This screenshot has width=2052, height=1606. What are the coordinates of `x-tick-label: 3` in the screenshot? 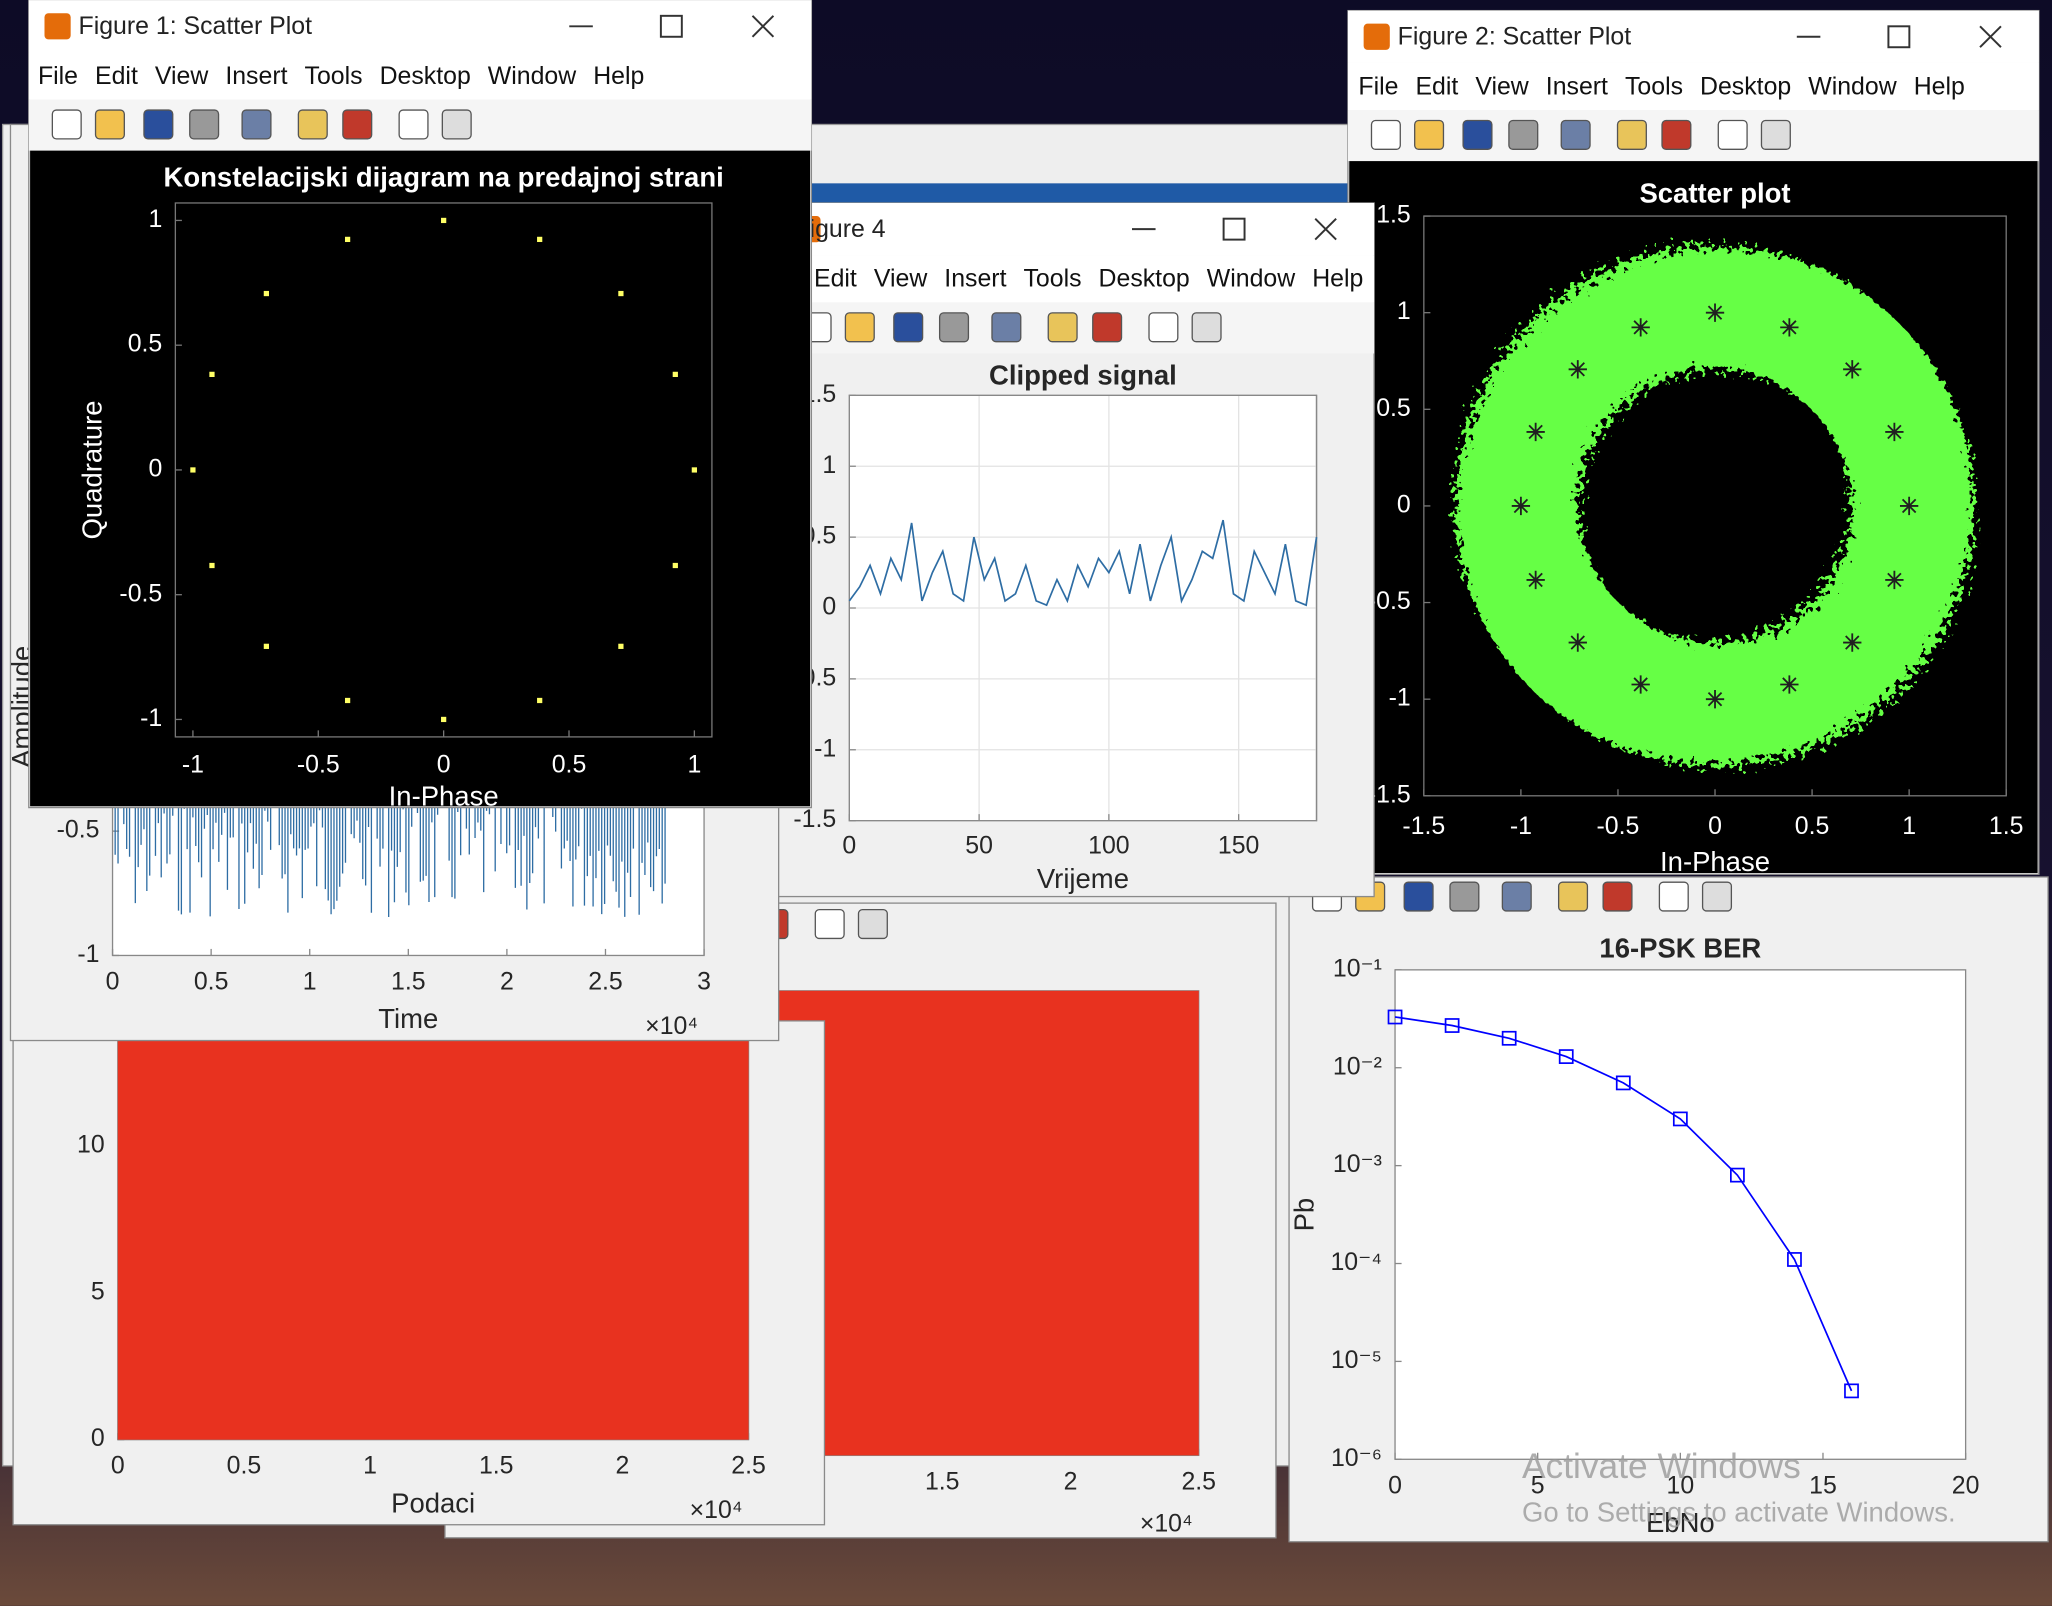 It's located at (704, 982).